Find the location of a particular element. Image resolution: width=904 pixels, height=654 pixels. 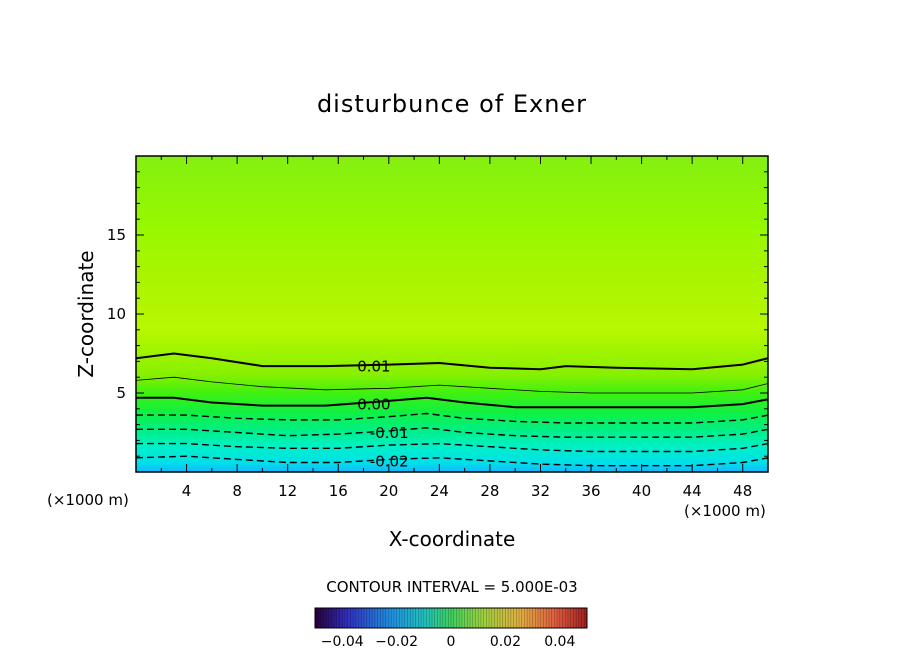

colorbar is located at coordinates (451, 618).